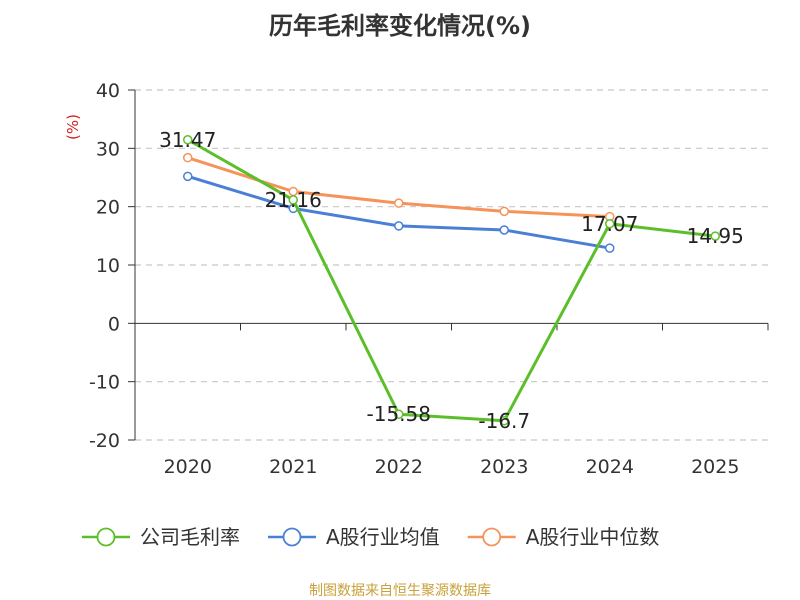 The height and width of the screenshot is (600, 800). I want to click on y-tick-label: 20, so click(108, 208).